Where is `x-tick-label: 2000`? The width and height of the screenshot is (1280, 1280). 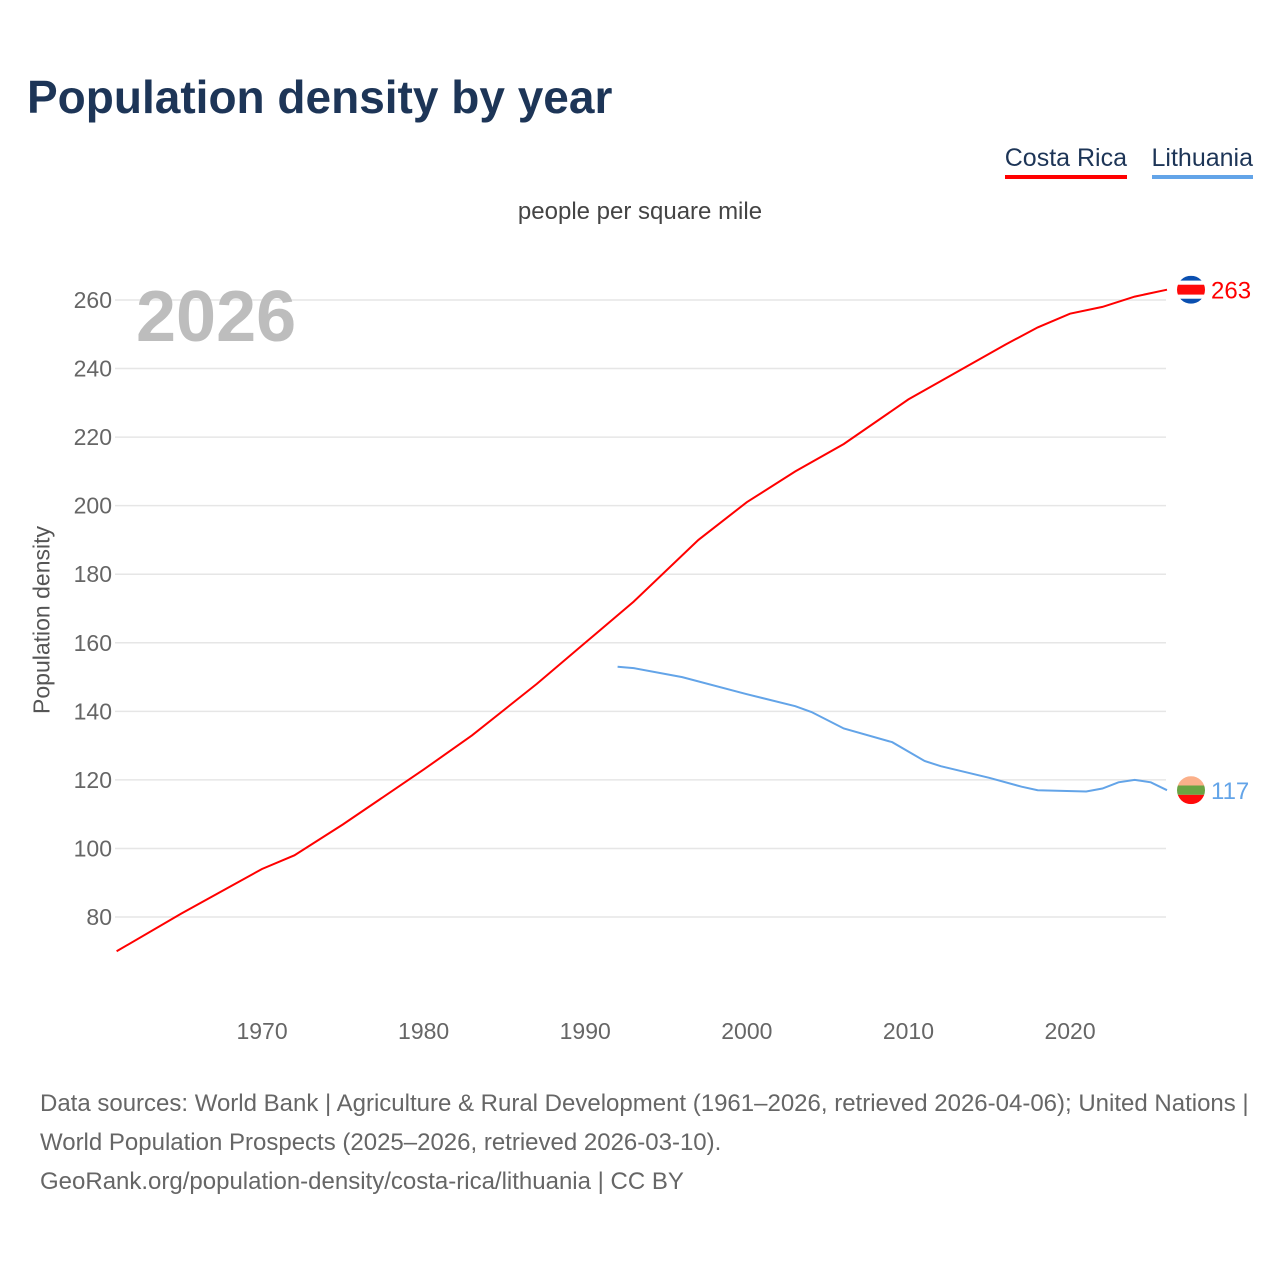
x-tick-label: 2000 is located at coordinates (746, 1031).